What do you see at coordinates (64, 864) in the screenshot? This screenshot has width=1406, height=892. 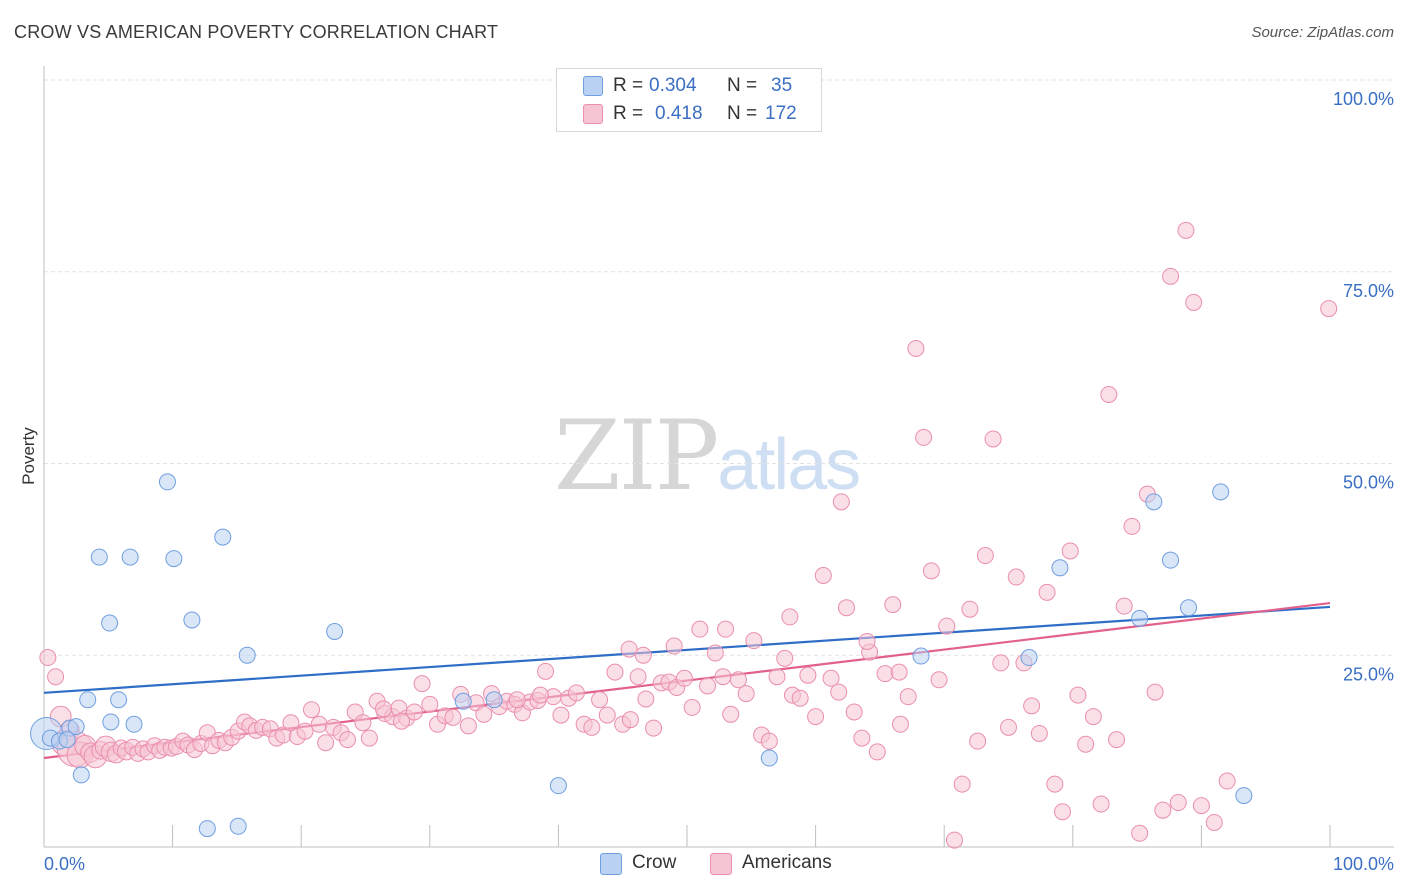 I see `x-tick-label-min: 0.0%` at bounding box center [64, 864].